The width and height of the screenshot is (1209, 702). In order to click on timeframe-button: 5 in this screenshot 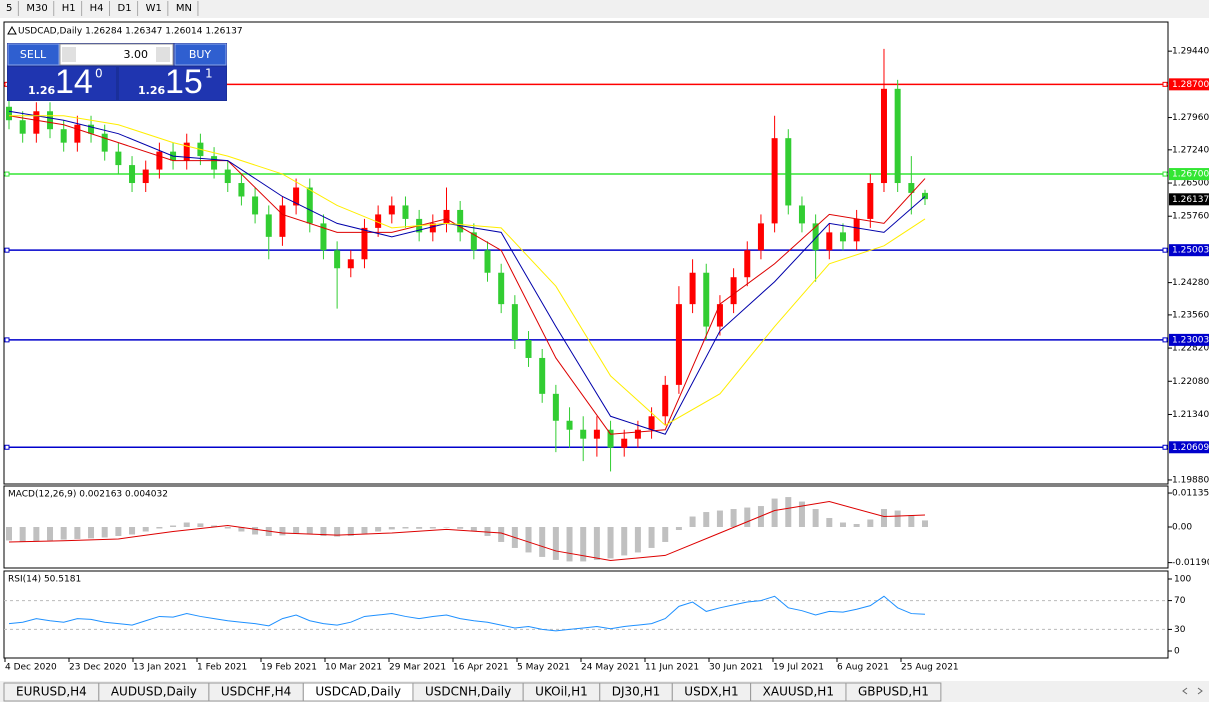, I will do `click(9, 8)`.